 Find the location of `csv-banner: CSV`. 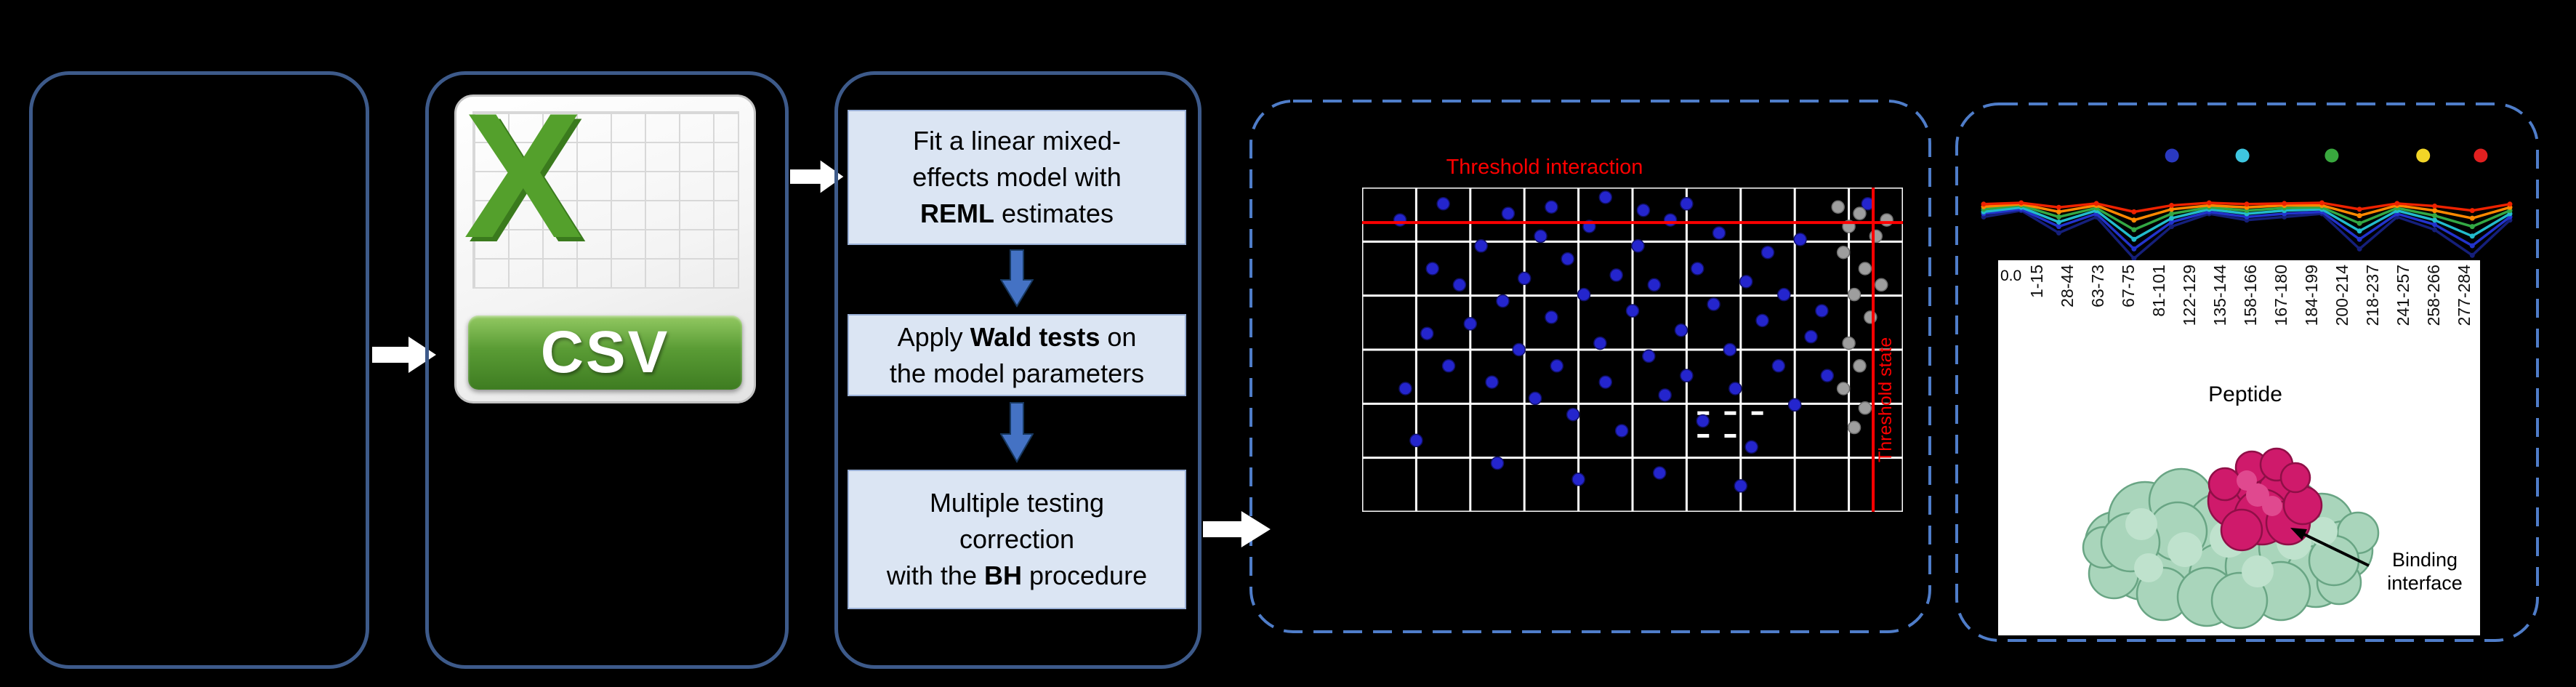

csv-banner: CSV is located at coordinates (605, 353).